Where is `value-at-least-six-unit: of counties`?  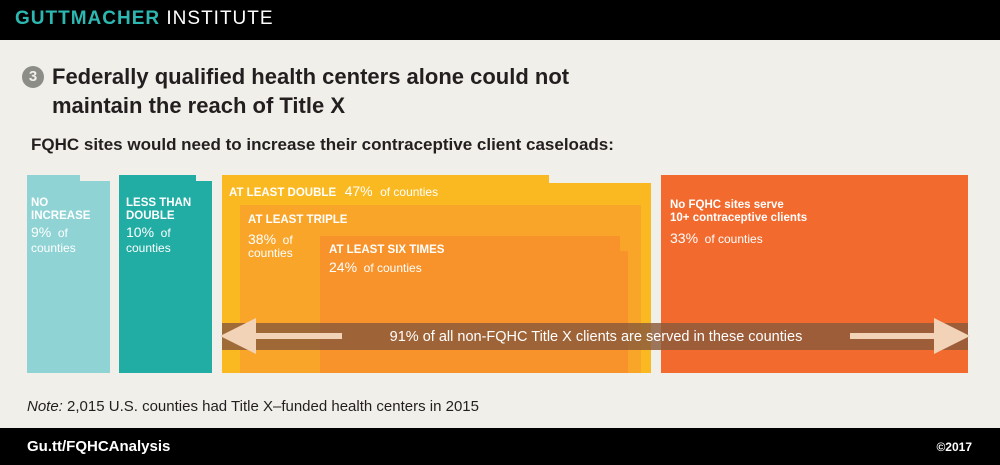
value-at-least-six-unit: of counties is located at coordinates (393, 268).